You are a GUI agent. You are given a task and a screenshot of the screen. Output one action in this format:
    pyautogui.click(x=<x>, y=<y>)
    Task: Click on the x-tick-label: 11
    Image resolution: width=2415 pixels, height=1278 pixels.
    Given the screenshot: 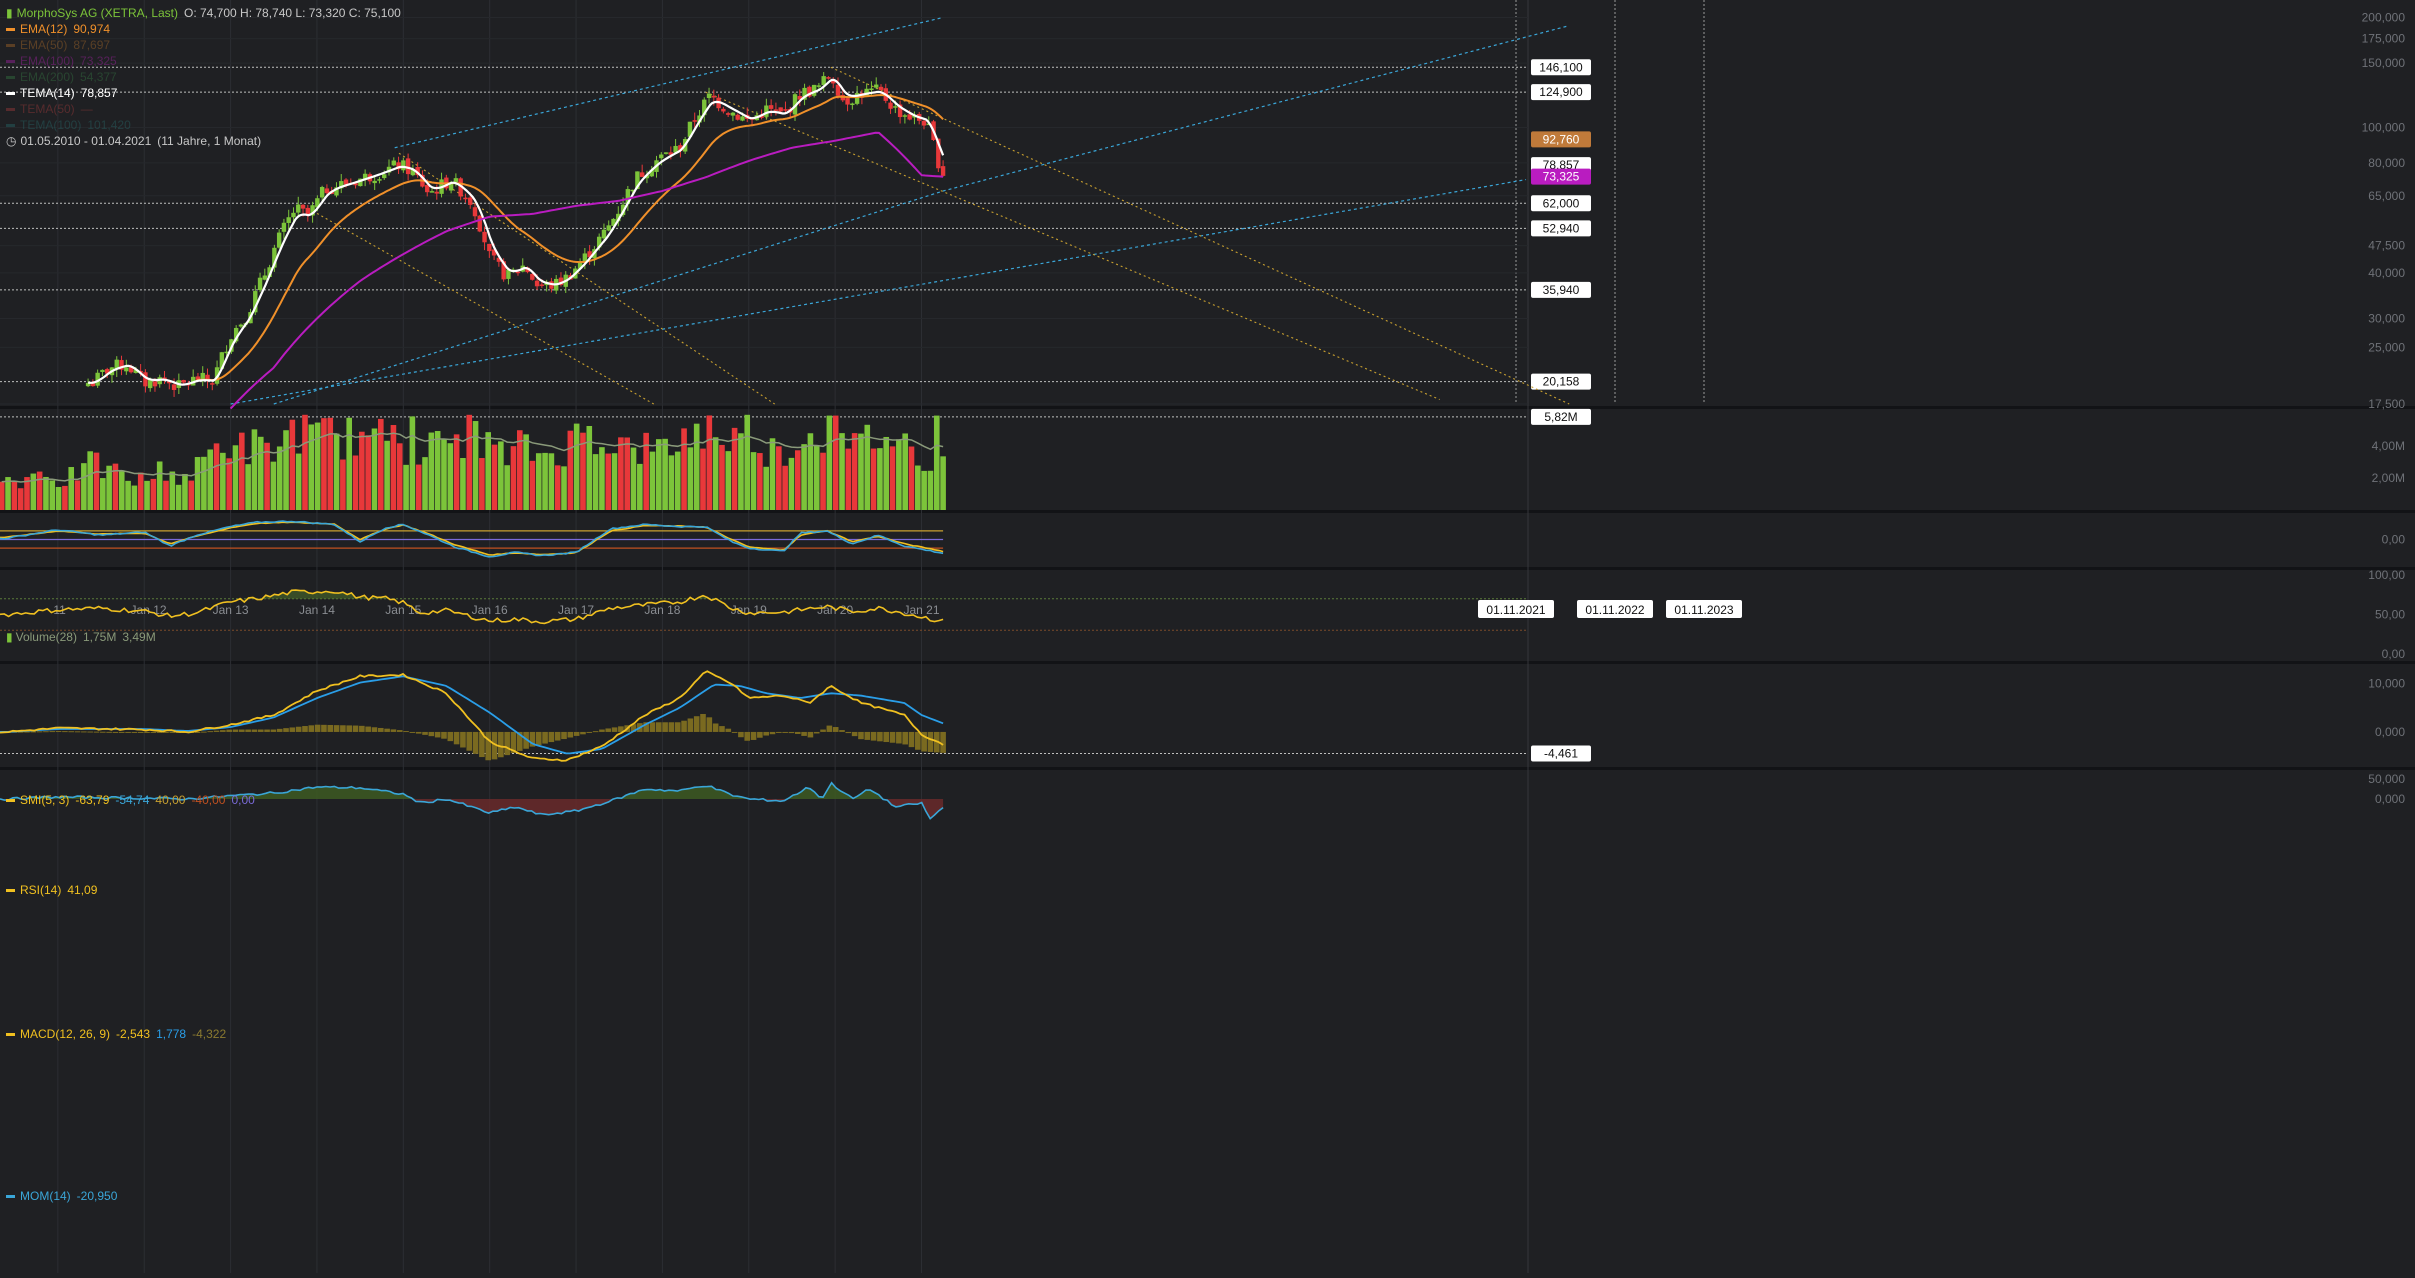 What is the action you would take?
    pyautogui.click(x=59, y=610)
    